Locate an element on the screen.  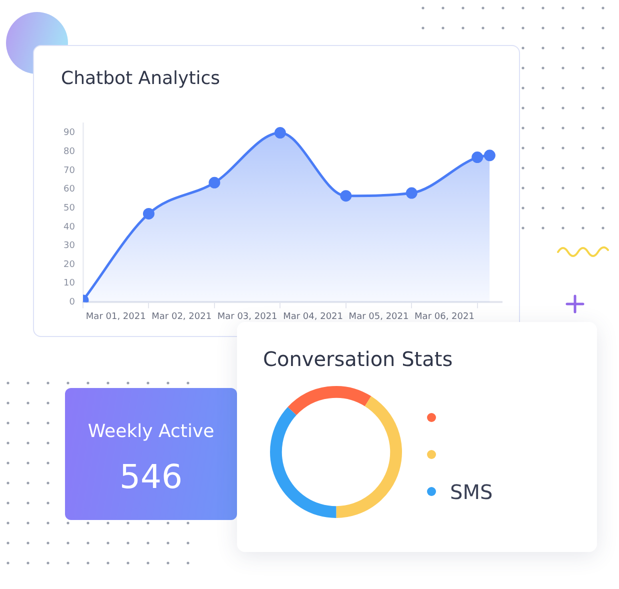
y-tick-label: 50 is located at coordinates (70, 208).